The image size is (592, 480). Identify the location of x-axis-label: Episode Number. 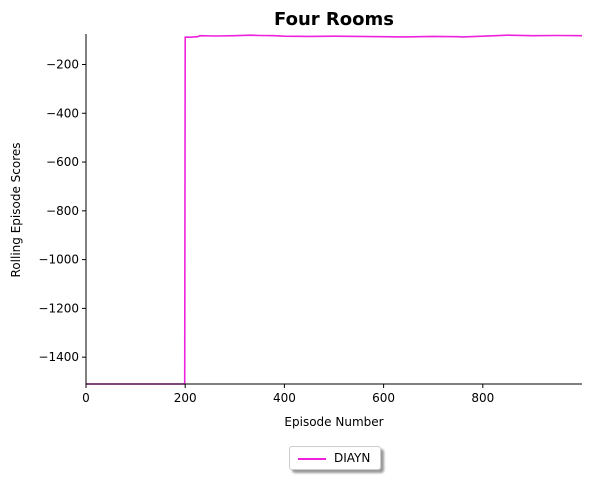
(333, 422).